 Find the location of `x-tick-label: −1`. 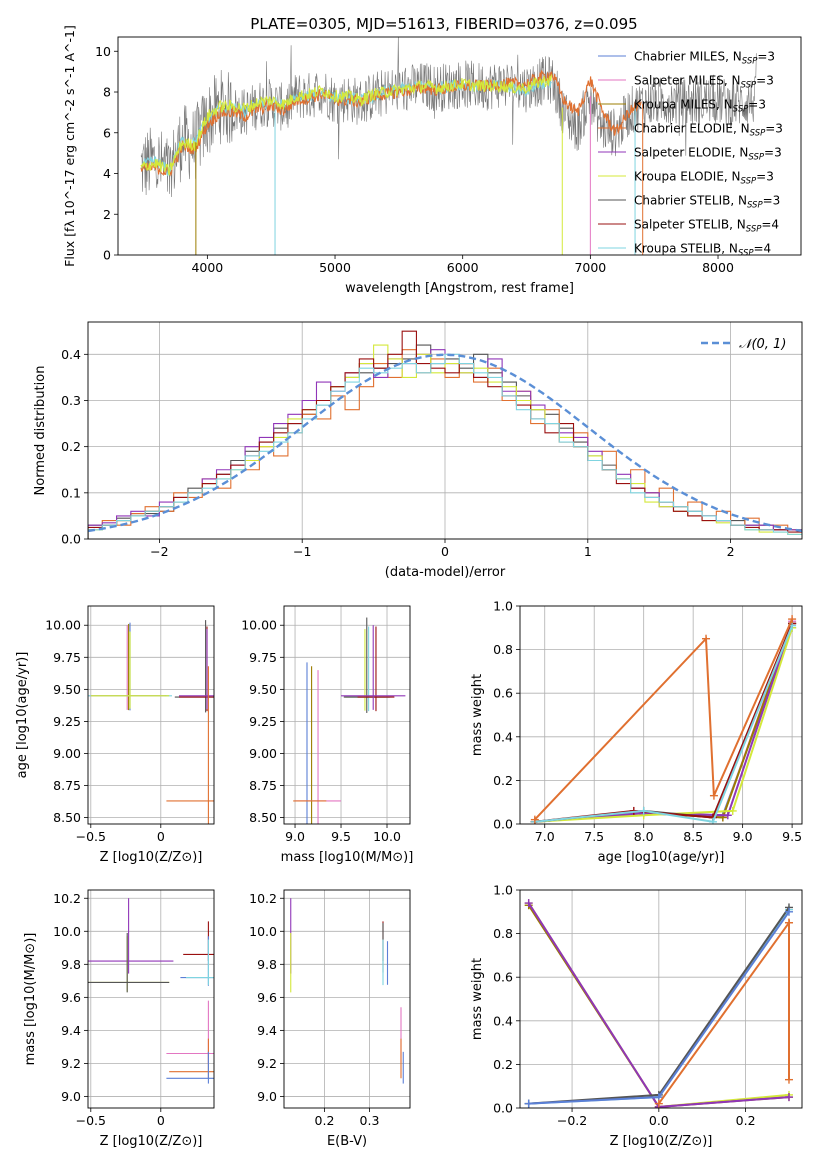

x-tick-label: −1 is located at coordinates (302, 551).